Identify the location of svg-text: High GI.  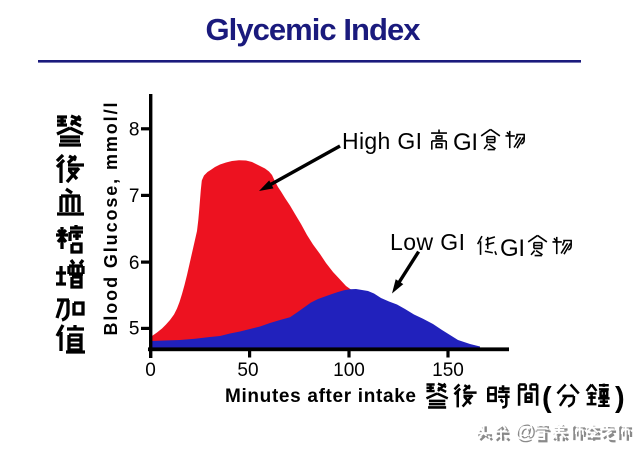
(382, 141).